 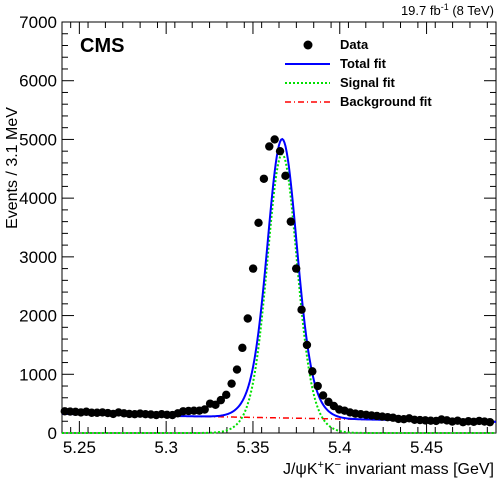 What do you see at coordinates (38, 316) in the screenshot?
I see `y-tick-label: 2000` at bounding box center [38, 316].